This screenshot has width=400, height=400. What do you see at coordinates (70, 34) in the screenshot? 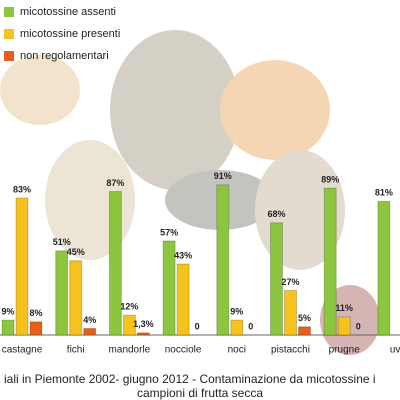
I see `legend-label: micotossine presenti` at bounding box center [70, 34].